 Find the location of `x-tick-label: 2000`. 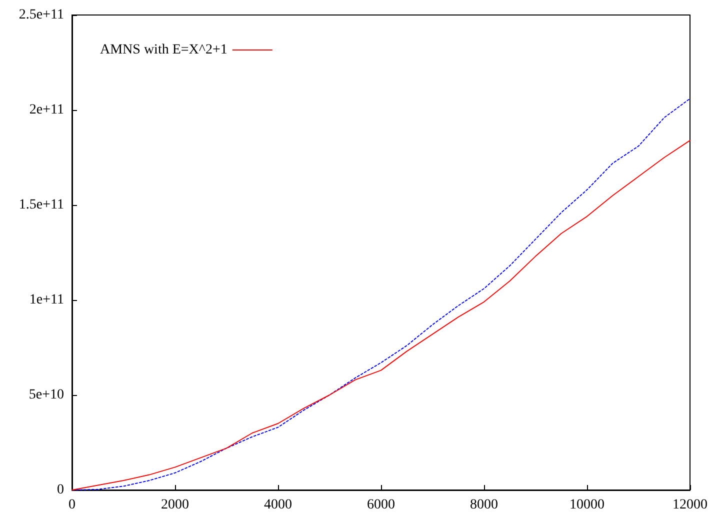

x-tick-label: 2000 is located at coordinates (175, 505).